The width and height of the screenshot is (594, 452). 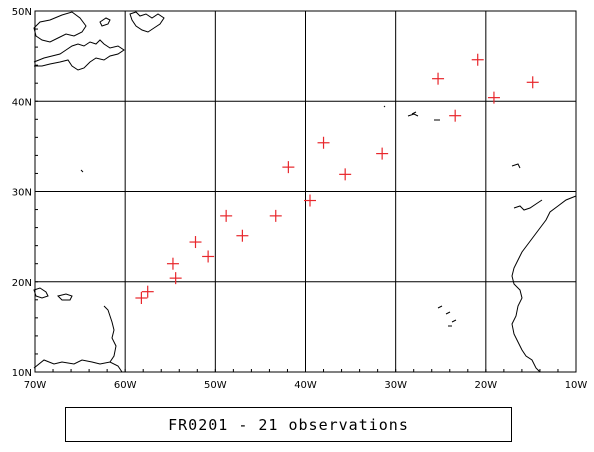 I want to click on caption-box: FR0201 - 21 observations, so click(x=288, y=424).